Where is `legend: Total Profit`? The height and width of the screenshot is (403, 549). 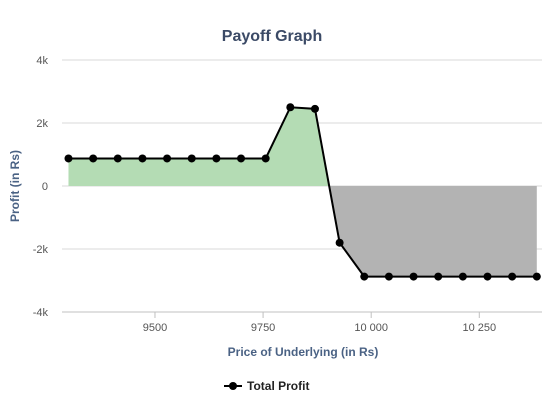
legend: Total Profit is located at coordinates (266, 386).